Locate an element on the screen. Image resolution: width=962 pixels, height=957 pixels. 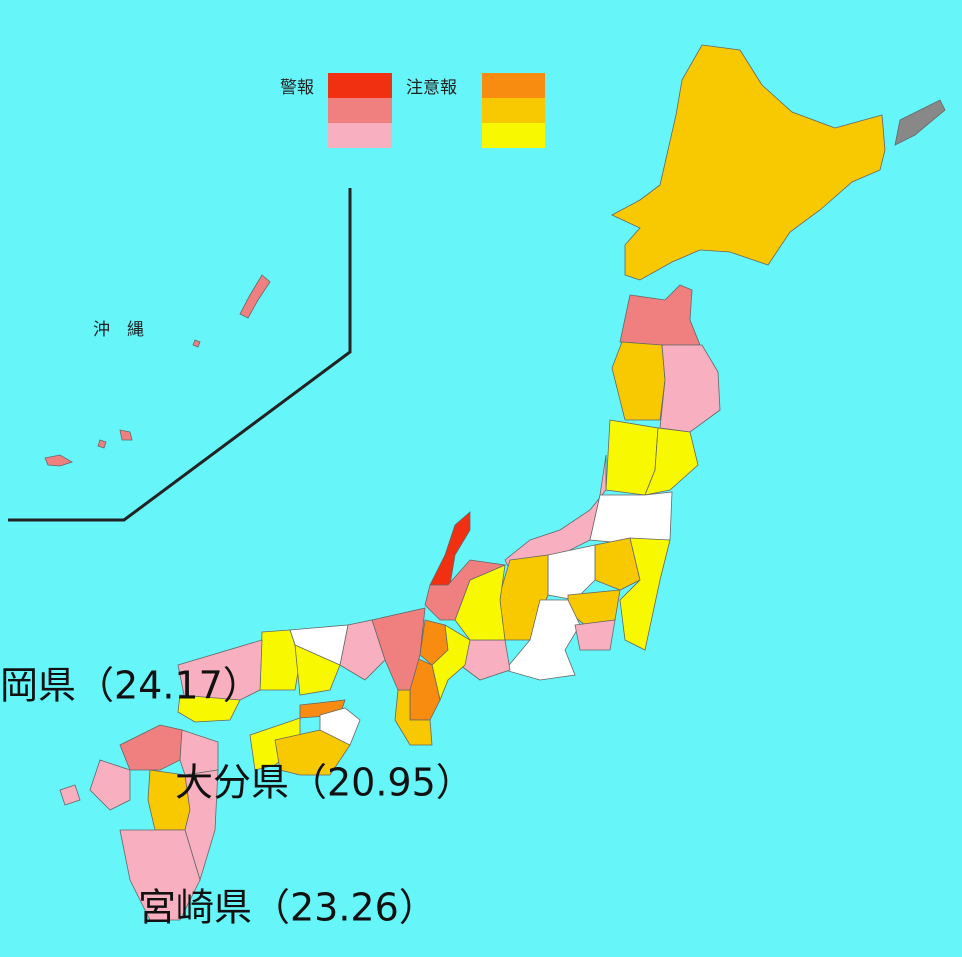
okinawa-islands is located at coordinates (157, 370).